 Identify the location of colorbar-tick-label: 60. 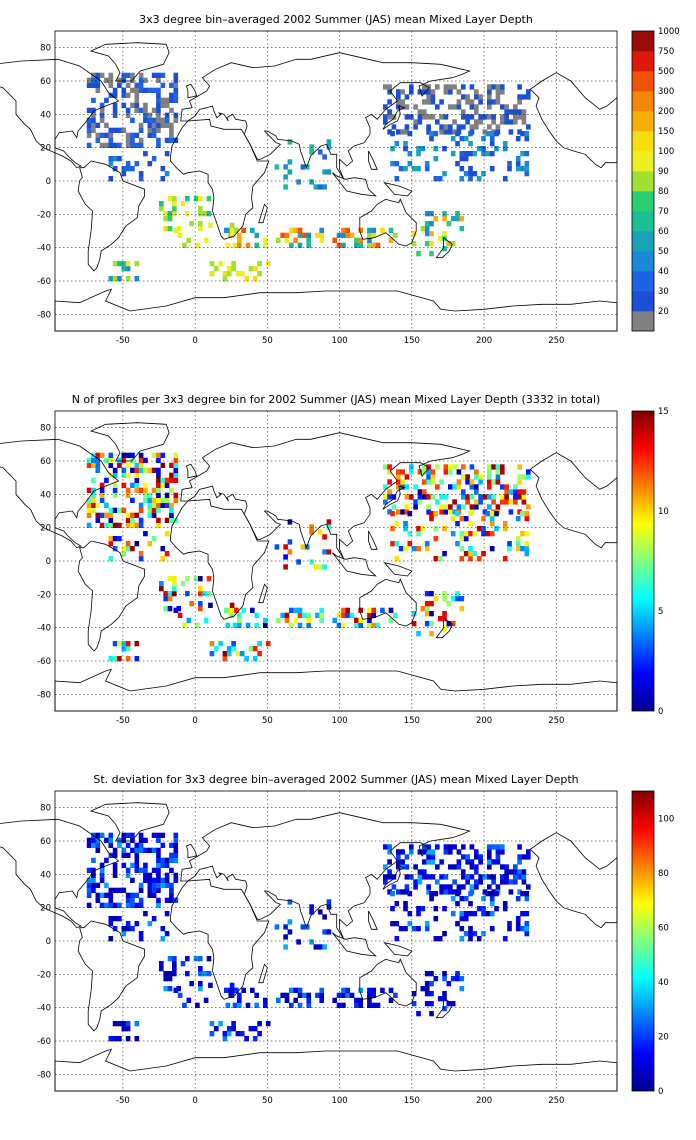
(663, 928).